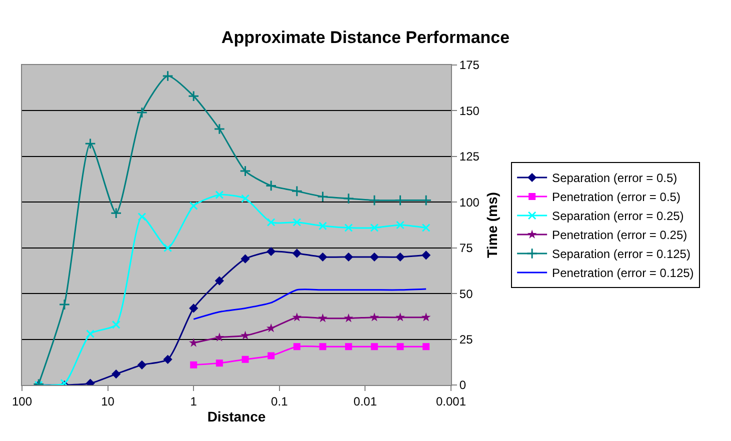 This screenshot has width=731, height=441. What do you see at coordinates (623, 273) in the screenshot?
I see `legend-label: Penetration (error = 0.125)` at bounding box center [623, 273].